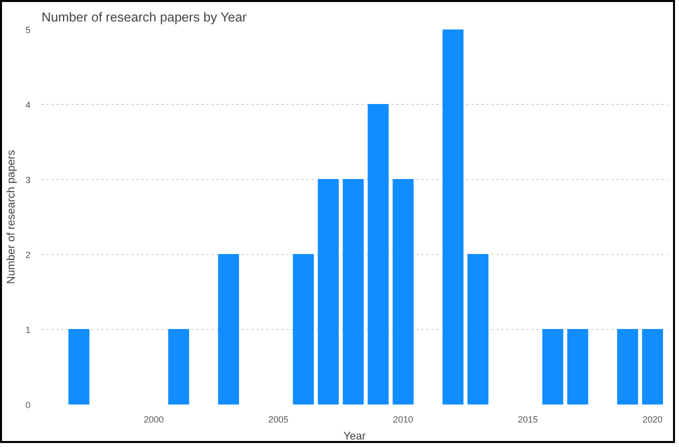 This screenshot has height=447, width=679. What do you see at coordinates (652, 419) in the screenshot?
I see `x-tick-label: 2020` at bounding box center [652, 419].